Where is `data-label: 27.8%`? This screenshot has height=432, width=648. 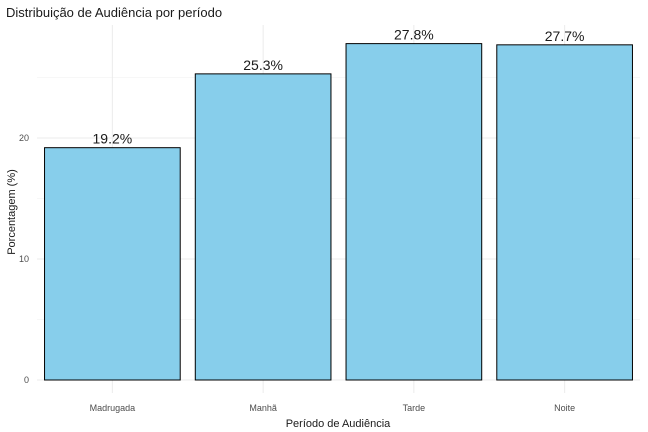 data-label: 27.8% is located at coordinates (414, 35).